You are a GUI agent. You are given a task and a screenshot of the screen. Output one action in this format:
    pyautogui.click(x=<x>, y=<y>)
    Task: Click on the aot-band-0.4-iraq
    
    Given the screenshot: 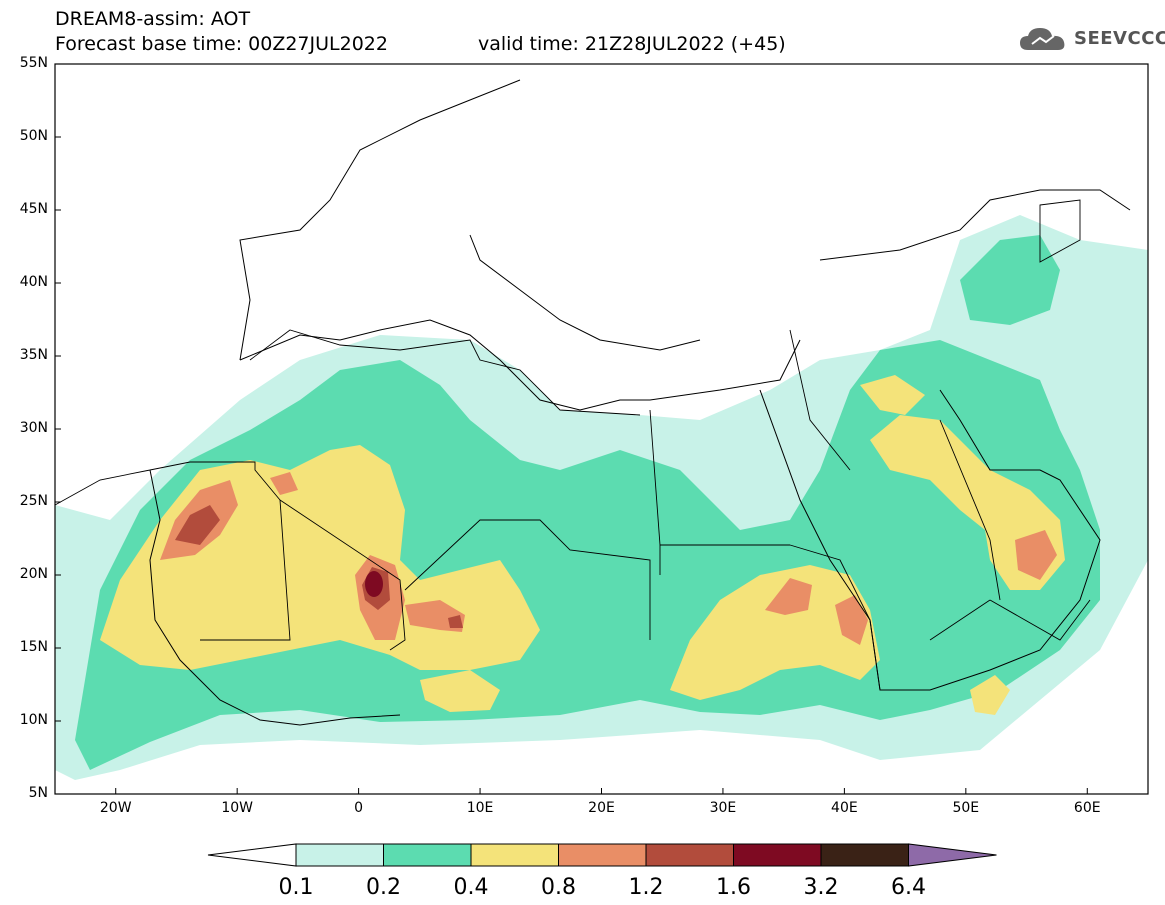 What is the action you would take?
    pyautogui.click(x=892, y=395)
    